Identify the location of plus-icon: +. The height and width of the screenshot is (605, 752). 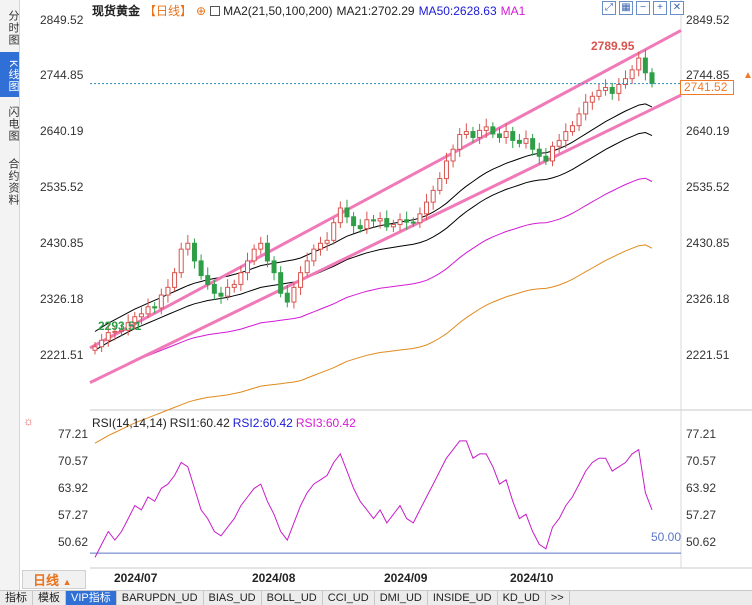
(660, 8).